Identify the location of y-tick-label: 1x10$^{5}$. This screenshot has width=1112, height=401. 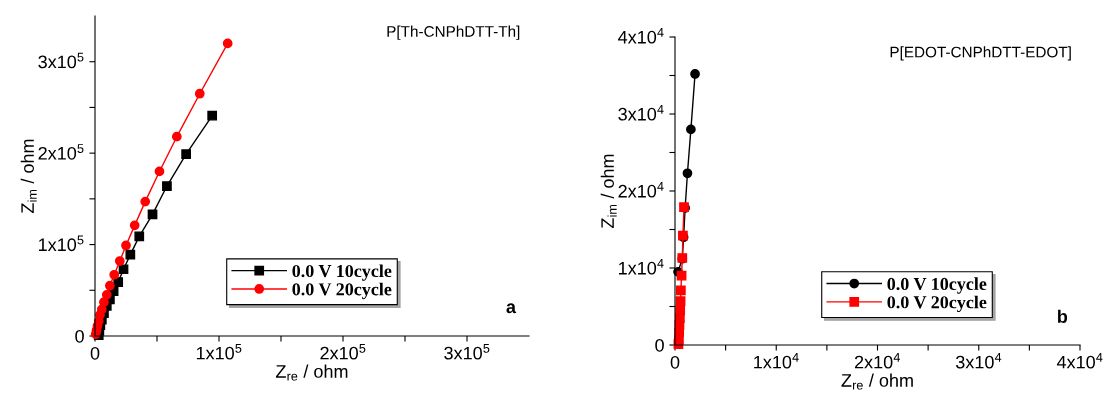
(61, 243).